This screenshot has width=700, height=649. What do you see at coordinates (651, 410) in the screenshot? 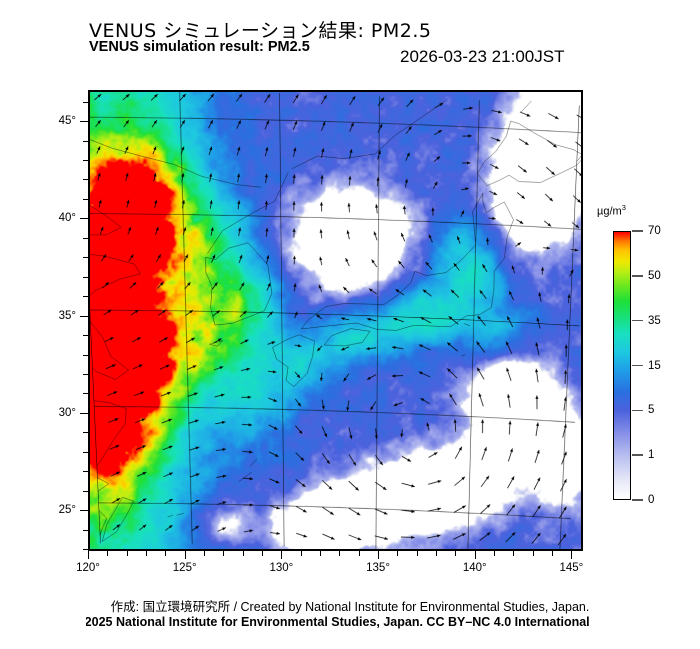
I see `colorbar-tick-label-5: 5` at bounding box center [651, 410].